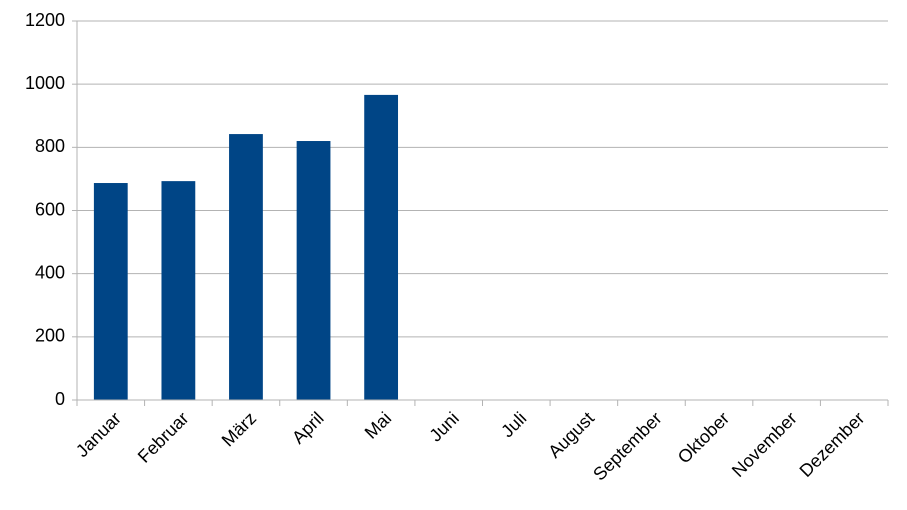 Image resolution: width=907 pixels, height=510 pixels. What do you see at coordinates (703, 437) in the screenshot?
I see `x-tick-label: Oktober` at bounding box center [703, 437].